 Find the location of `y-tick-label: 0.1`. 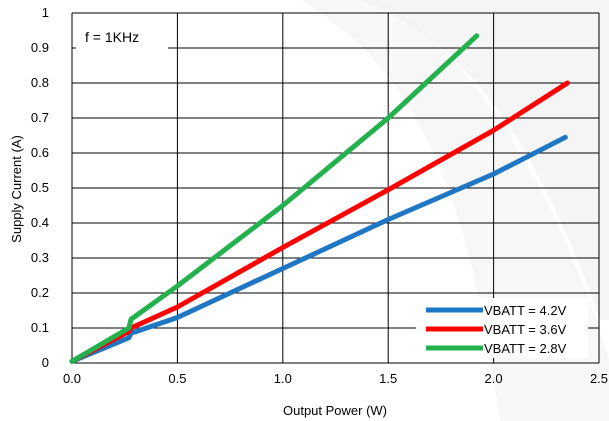

y-tick-label: 0.1 is located at coordinates (40, 327).